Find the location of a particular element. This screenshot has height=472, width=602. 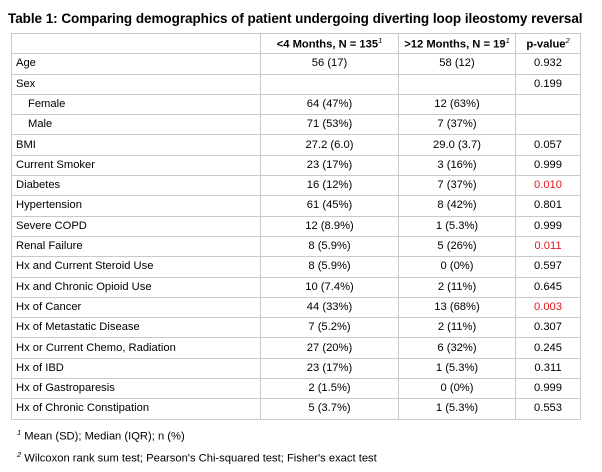

cell-under-4-months: 7 (5.2%) is located at coordinates (329, 328).